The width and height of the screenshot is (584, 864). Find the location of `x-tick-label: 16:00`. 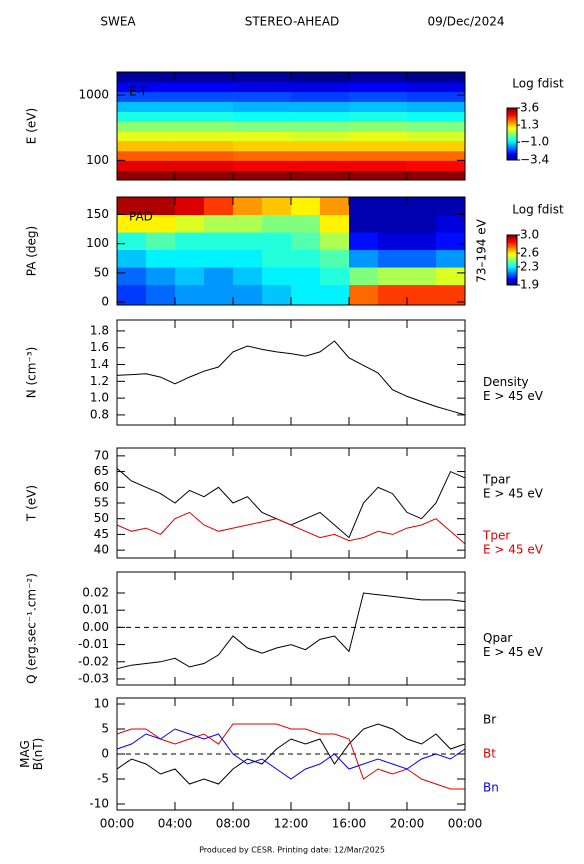

x-tick-label: 16:00 is located at coordinates (349, 824).